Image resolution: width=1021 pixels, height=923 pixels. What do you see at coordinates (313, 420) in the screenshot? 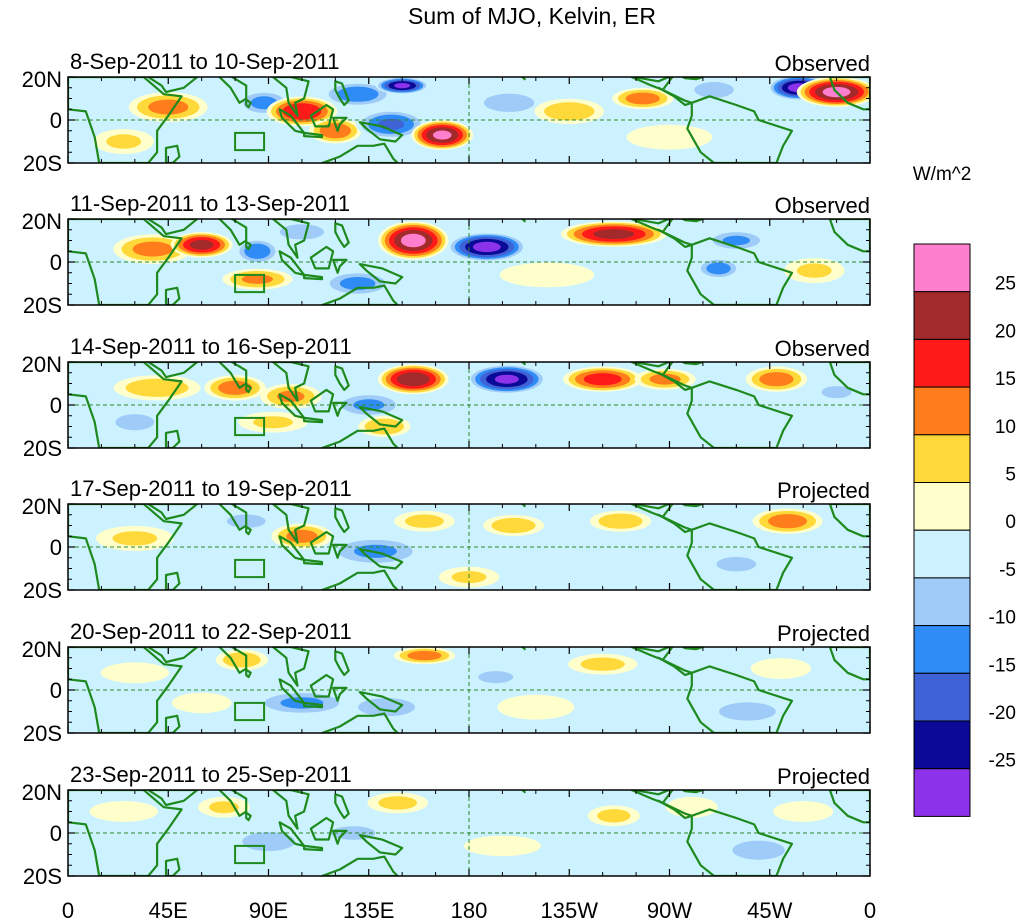
I see `coastline-java` at bounding box center [313, 420].